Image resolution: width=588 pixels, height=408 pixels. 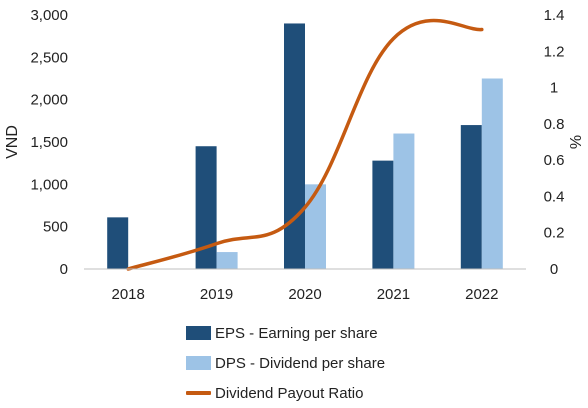 What do you see at coordinates (55, 227) in the screenshot?
I see `y-tick-left: 500` at bounding box center [55, 227].